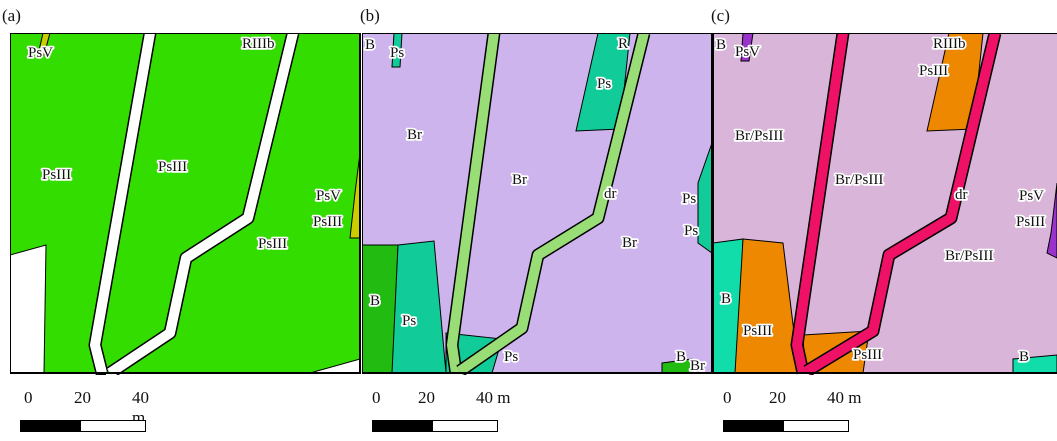 The image size is (1057, 441). Describe the element at coordinates (28, 309) in the screenshot. I see `white-parcel` at that location.